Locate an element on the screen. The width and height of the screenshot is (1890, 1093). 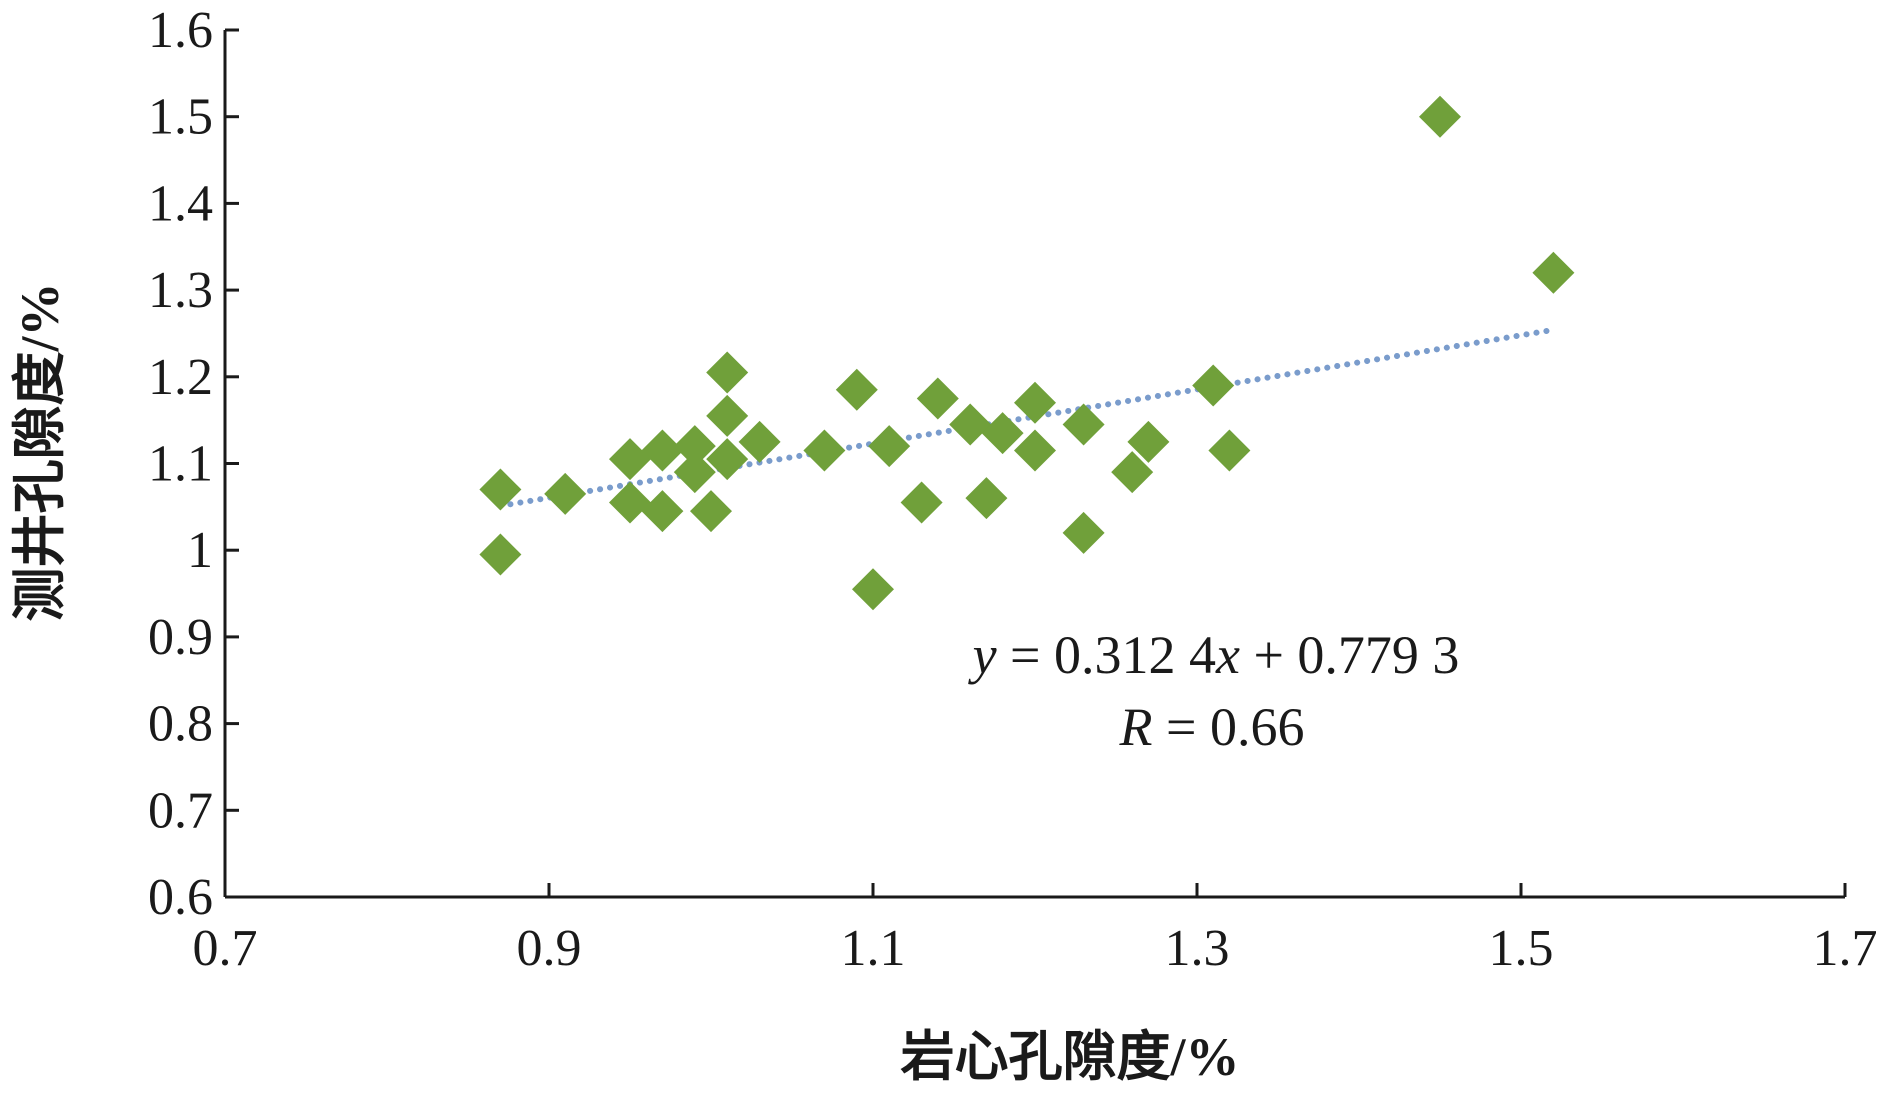
y-tick-label: 0.9 is located at coordinates (180, 637).